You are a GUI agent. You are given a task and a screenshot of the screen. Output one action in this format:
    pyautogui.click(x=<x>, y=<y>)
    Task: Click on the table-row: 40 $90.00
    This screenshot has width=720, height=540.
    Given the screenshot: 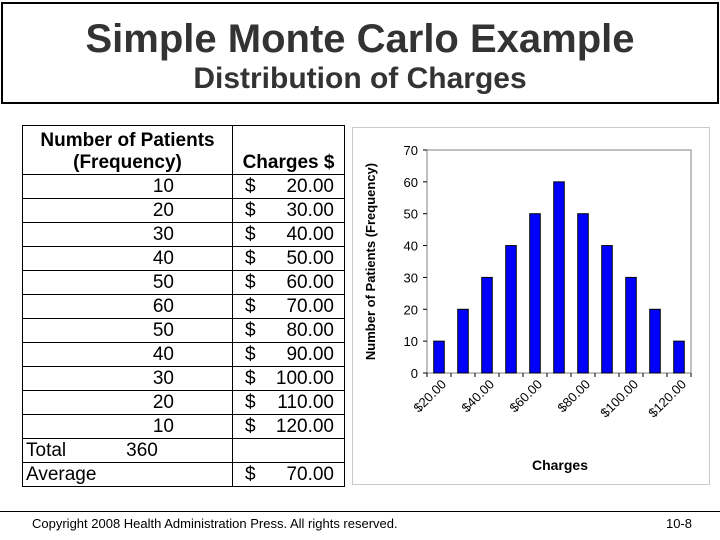 What is the action you would take?
    pyautogui.click(x=183, y=354)
    